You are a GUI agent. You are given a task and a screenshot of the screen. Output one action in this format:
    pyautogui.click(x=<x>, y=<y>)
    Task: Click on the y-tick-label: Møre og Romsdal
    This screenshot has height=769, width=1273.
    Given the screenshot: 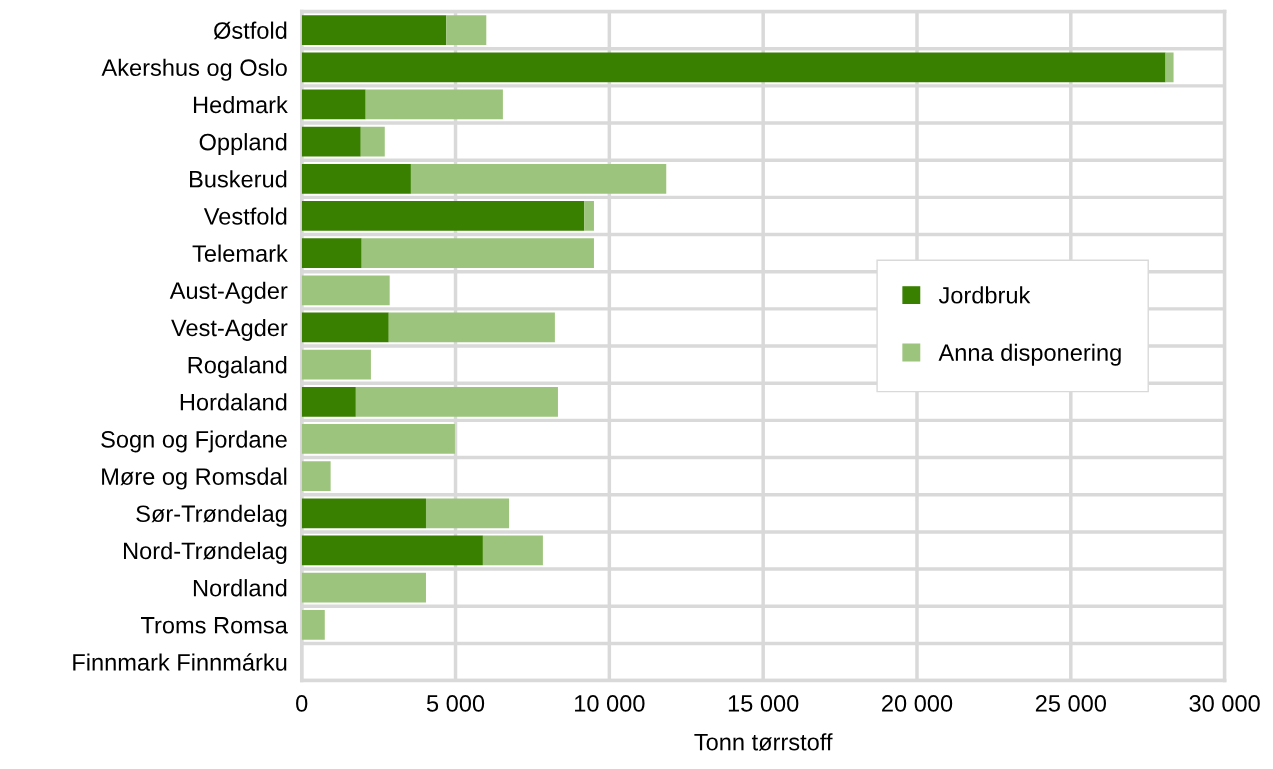 What is the action you would take?
    pyautogui.click(x=194, y=478)
    